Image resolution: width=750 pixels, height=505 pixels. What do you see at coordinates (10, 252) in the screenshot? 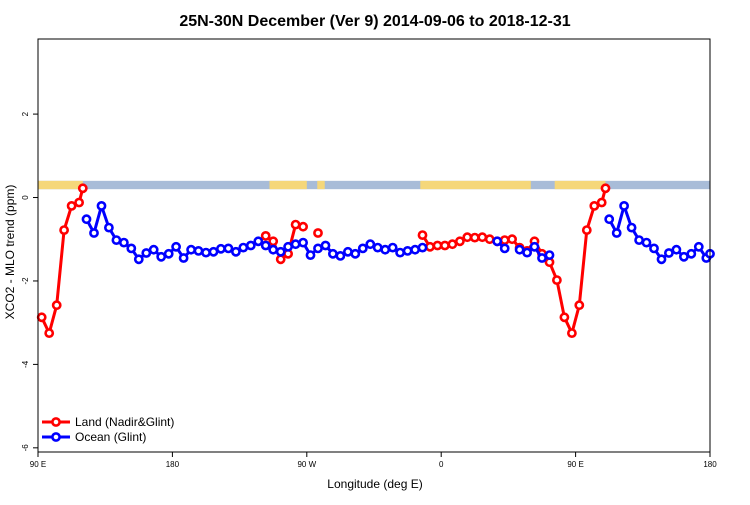
I see `y-axis-label: XCO2 - MLO trend (ppm)` at bounding box center [10, 252].